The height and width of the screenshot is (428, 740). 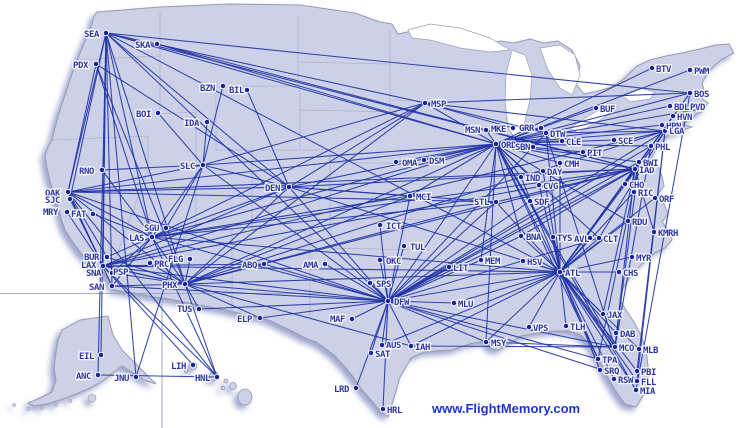 I want to click on airport-label: HNL, so click(x=203, y=379).